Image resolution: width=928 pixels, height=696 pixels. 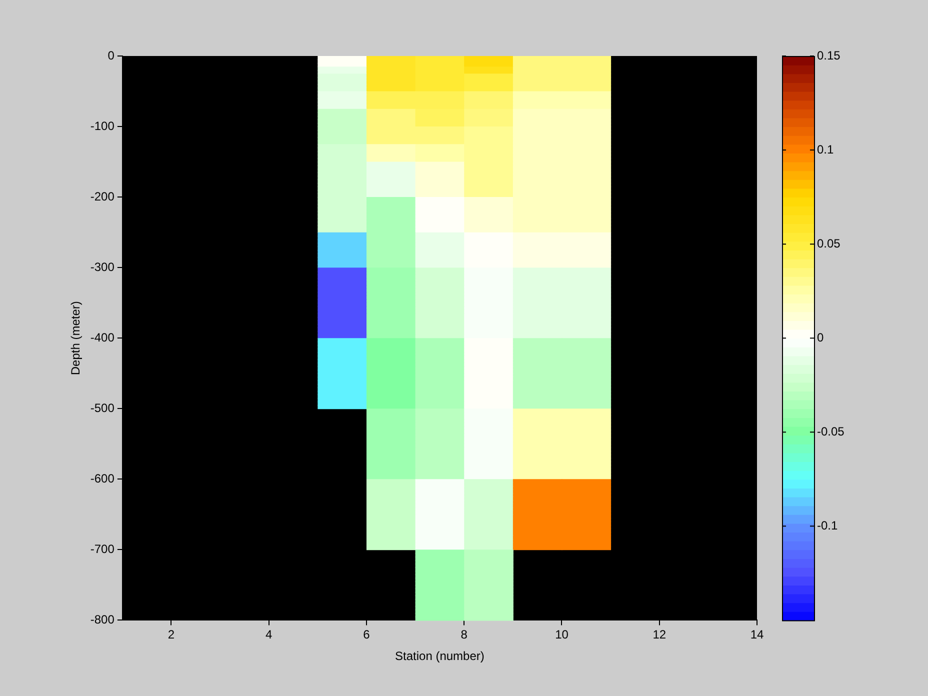 What do you see at coordinates (439, 656) in the screenshot?
I see `x-axis-title: Station (number)` at bounding box center [439, 656].